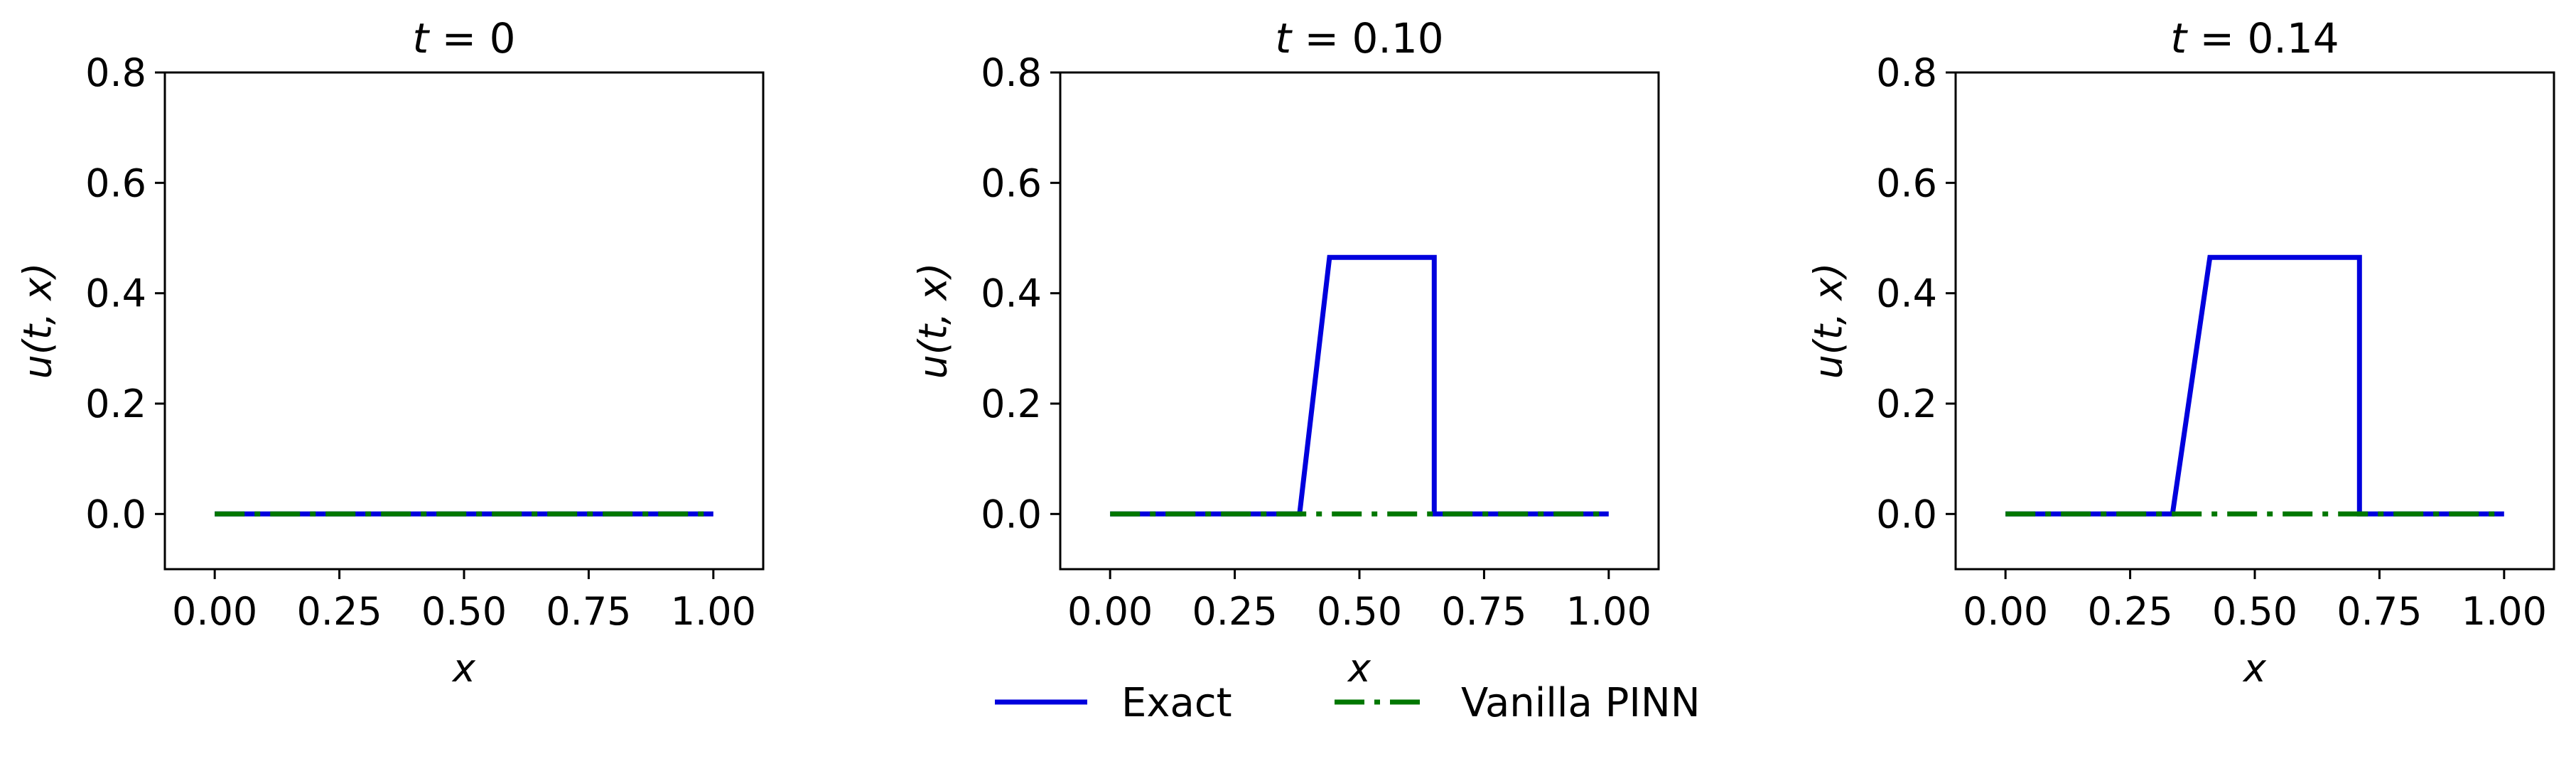  What do you see at coordinates (1113, 703) in the screenshot?
I see `legend-entry-exact: Exact` at bounding box center [1113, 703].